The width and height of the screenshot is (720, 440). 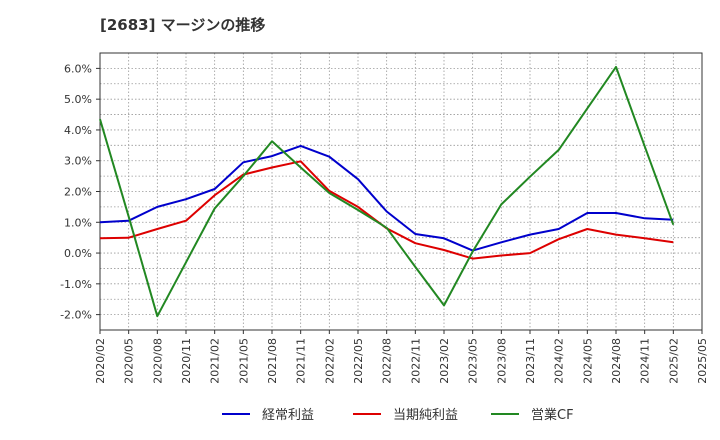 What do you see at coordinates (587, 361) in the screenshot?
I see `x-tick-label: 2024/05` at bounding box center [587, 361].